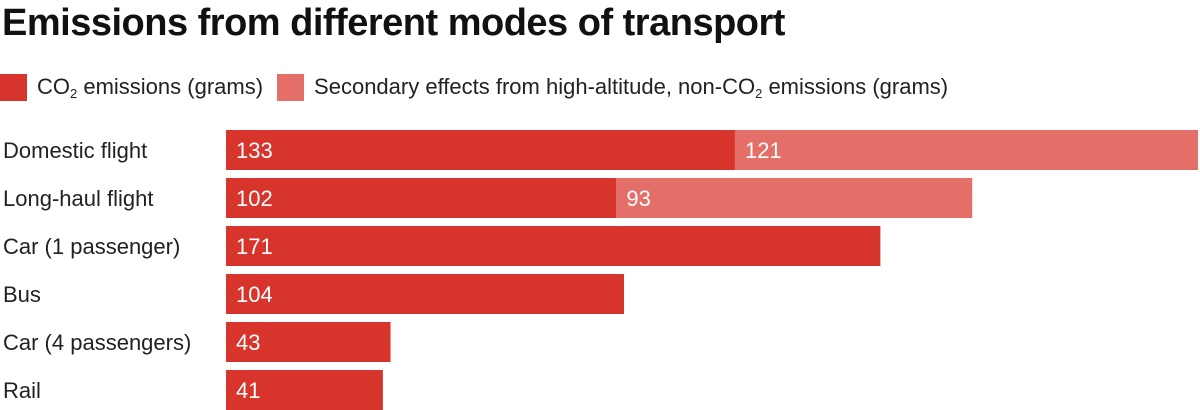 This screenshot has height=410, width=1200. I want to click on category-label: Rail, so click(22, 390).